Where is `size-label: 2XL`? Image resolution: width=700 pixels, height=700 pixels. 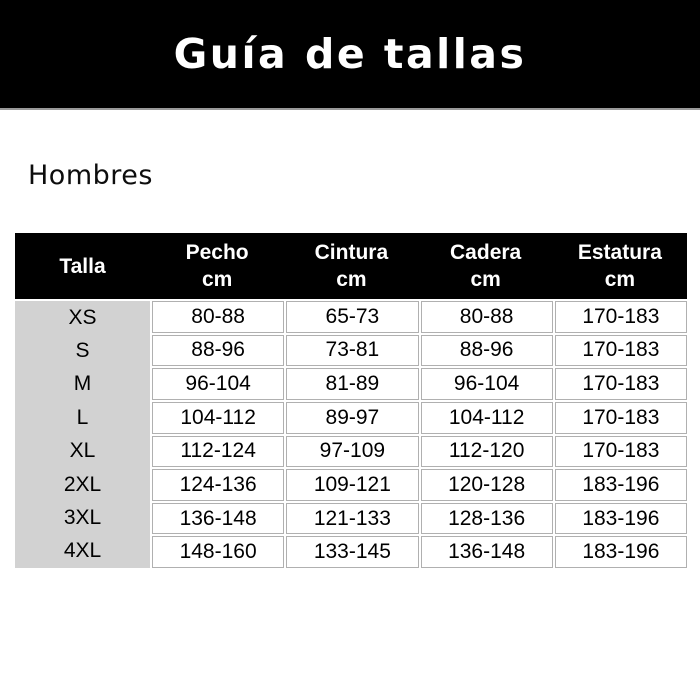 size-label: 2XL is located at coordinates (82, 484).